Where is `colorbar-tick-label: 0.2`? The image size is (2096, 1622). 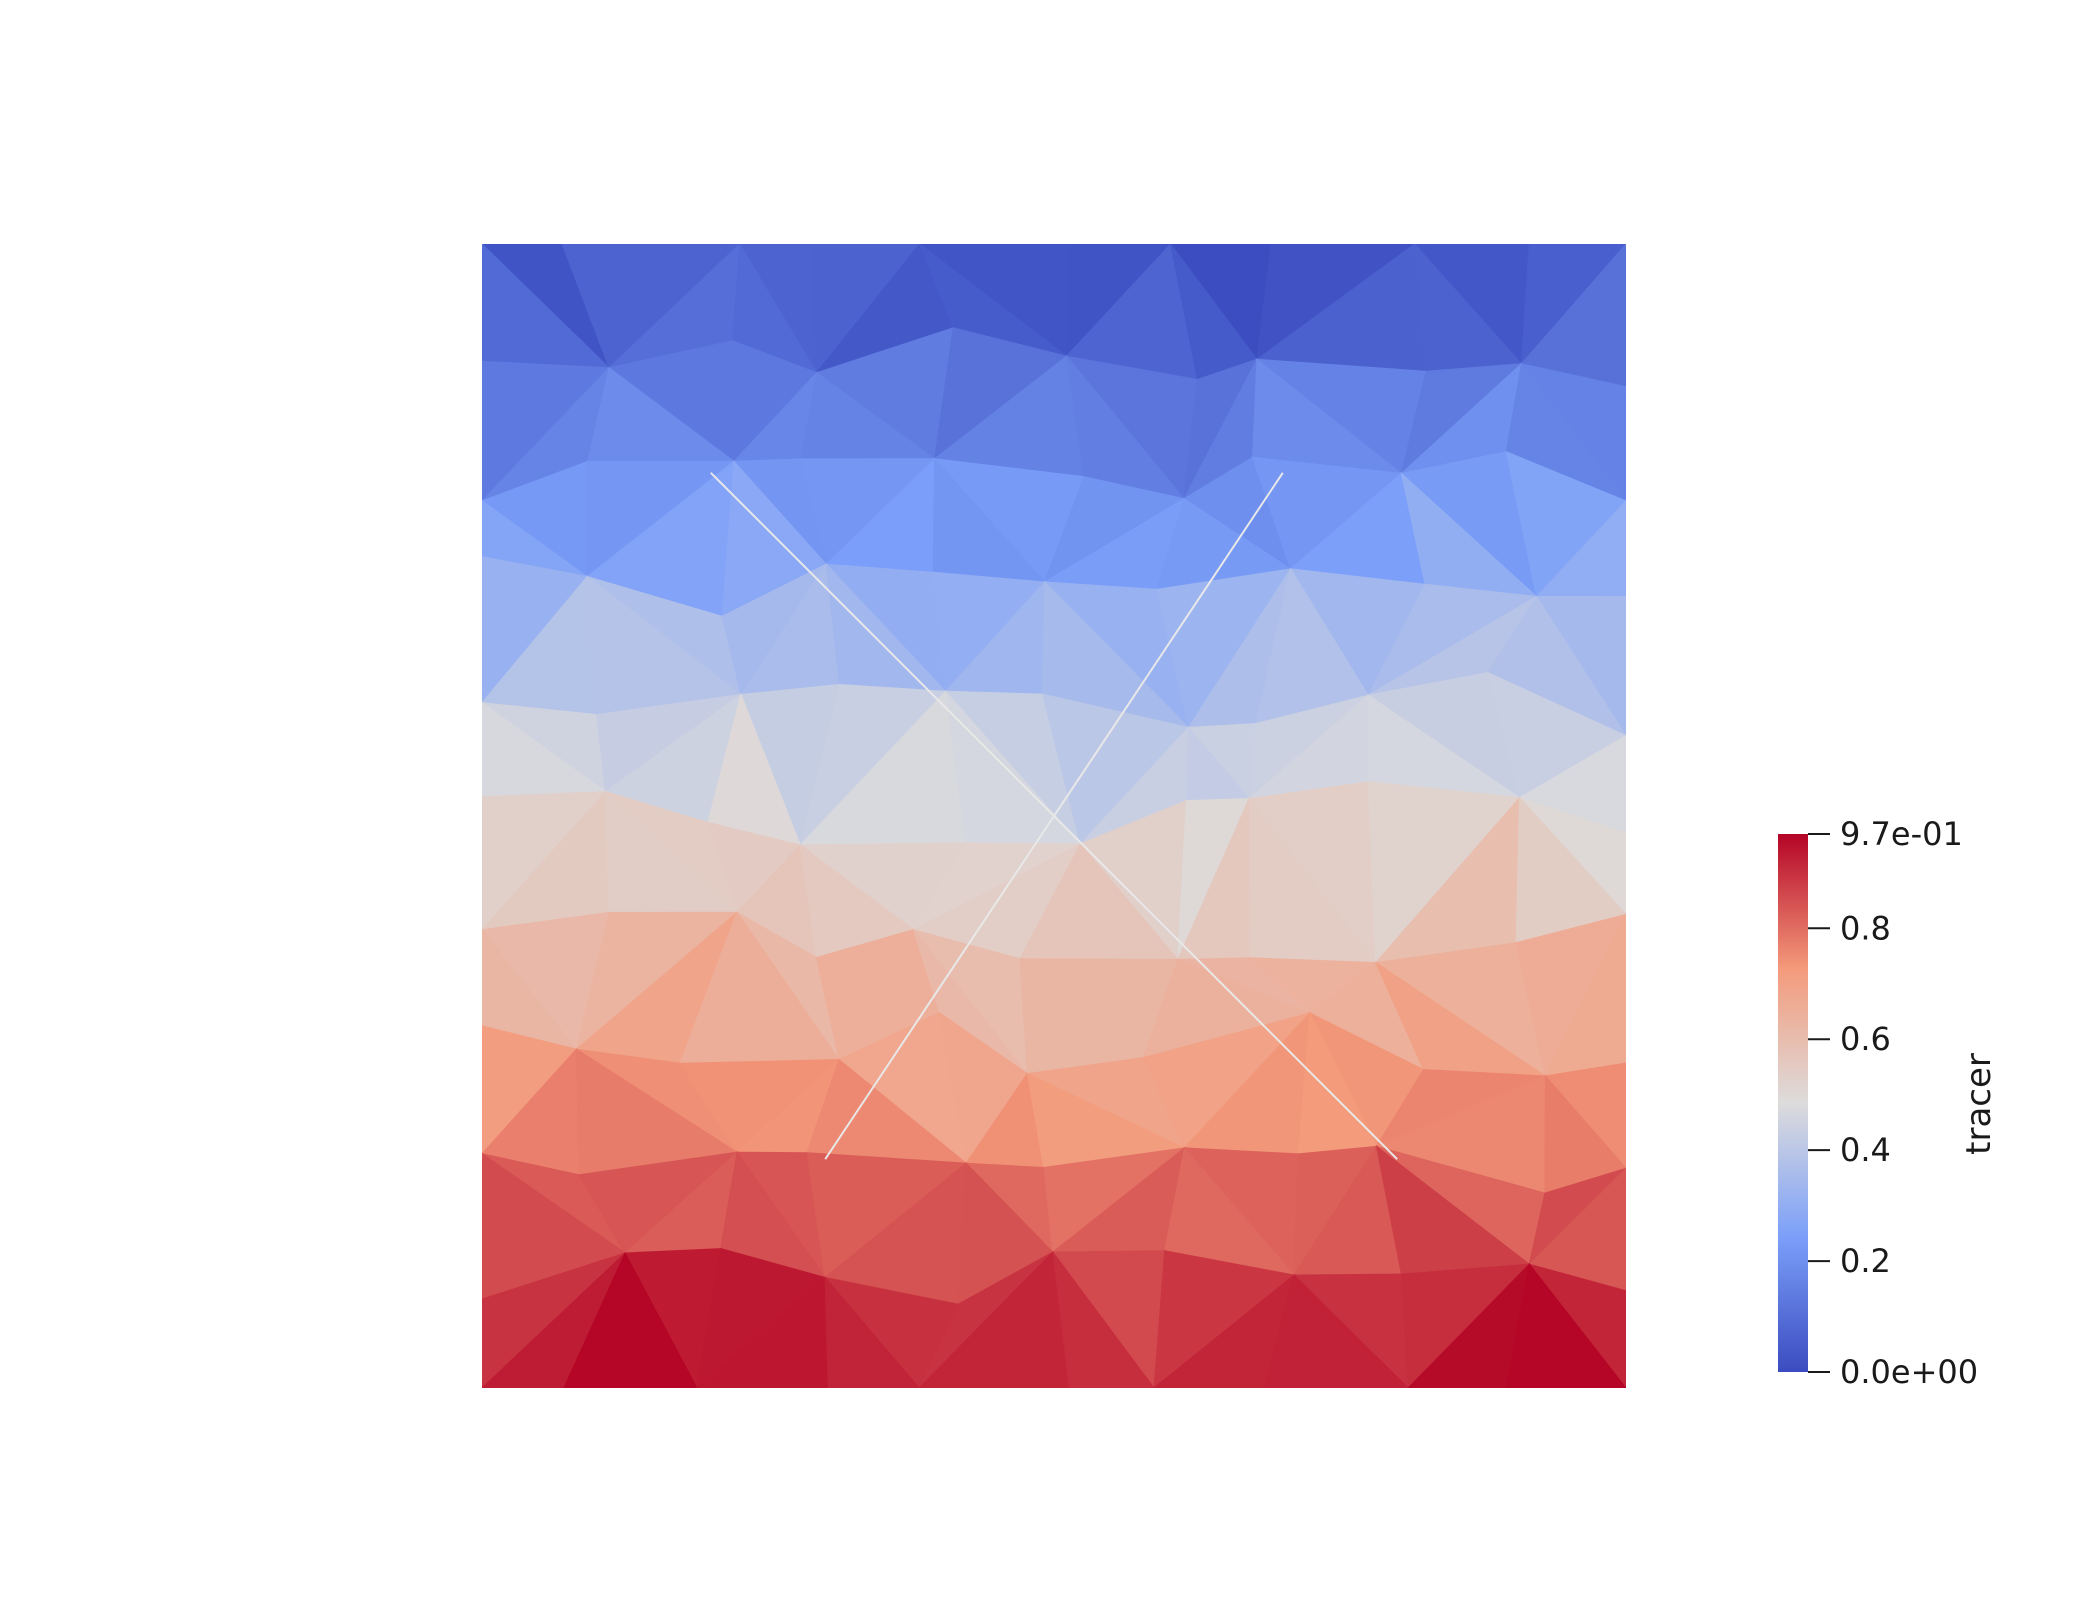
colorbar-tick-label: 0.2 is located at coordinates (1865, 1261).